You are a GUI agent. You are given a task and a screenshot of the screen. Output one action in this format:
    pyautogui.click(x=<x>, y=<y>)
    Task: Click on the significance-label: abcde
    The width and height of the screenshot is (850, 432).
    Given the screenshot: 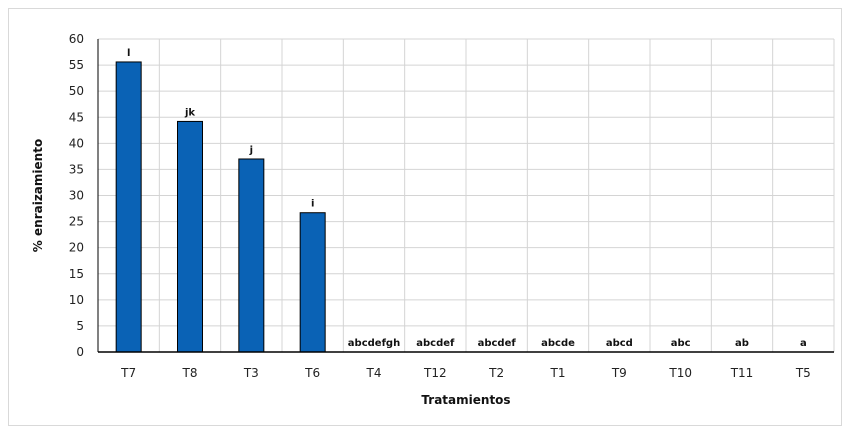 What is the action you would take?
    pyautogui.click(x=558, y=343)
    